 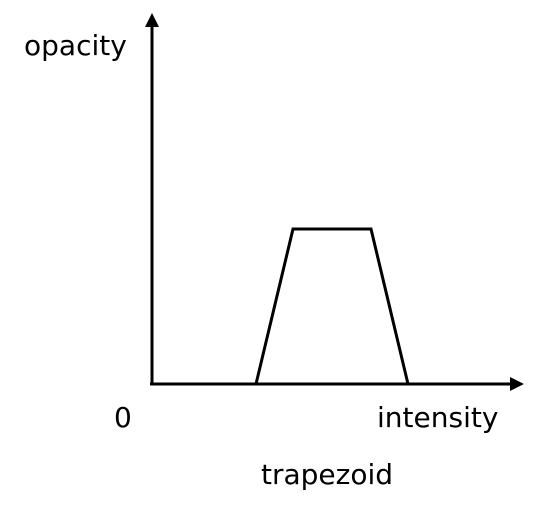 I want to click on trapezoid-curve, so click(x=332, y=306).